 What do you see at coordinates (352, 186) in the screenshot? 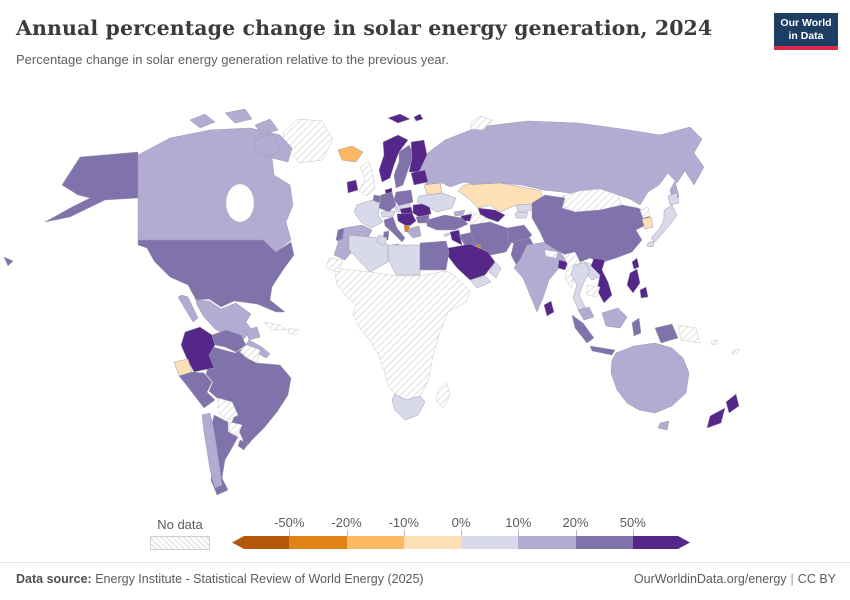
I see `map-region-ireland` at bounding box center [352, 186].